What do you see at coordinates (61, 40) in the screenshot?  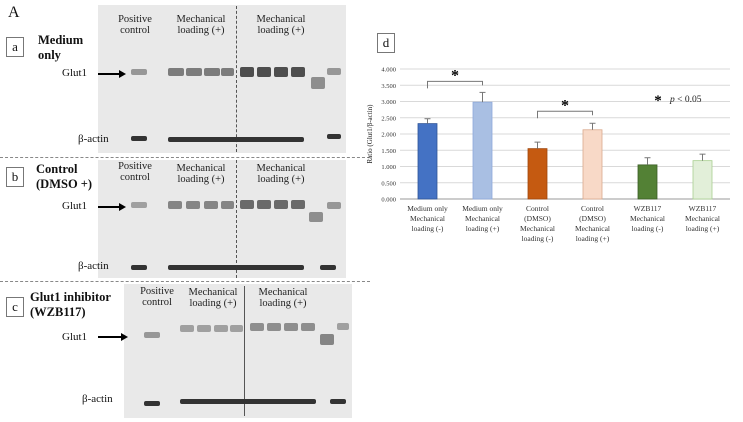 I see `condition-line: Medium` at bounding box center [61, 40].